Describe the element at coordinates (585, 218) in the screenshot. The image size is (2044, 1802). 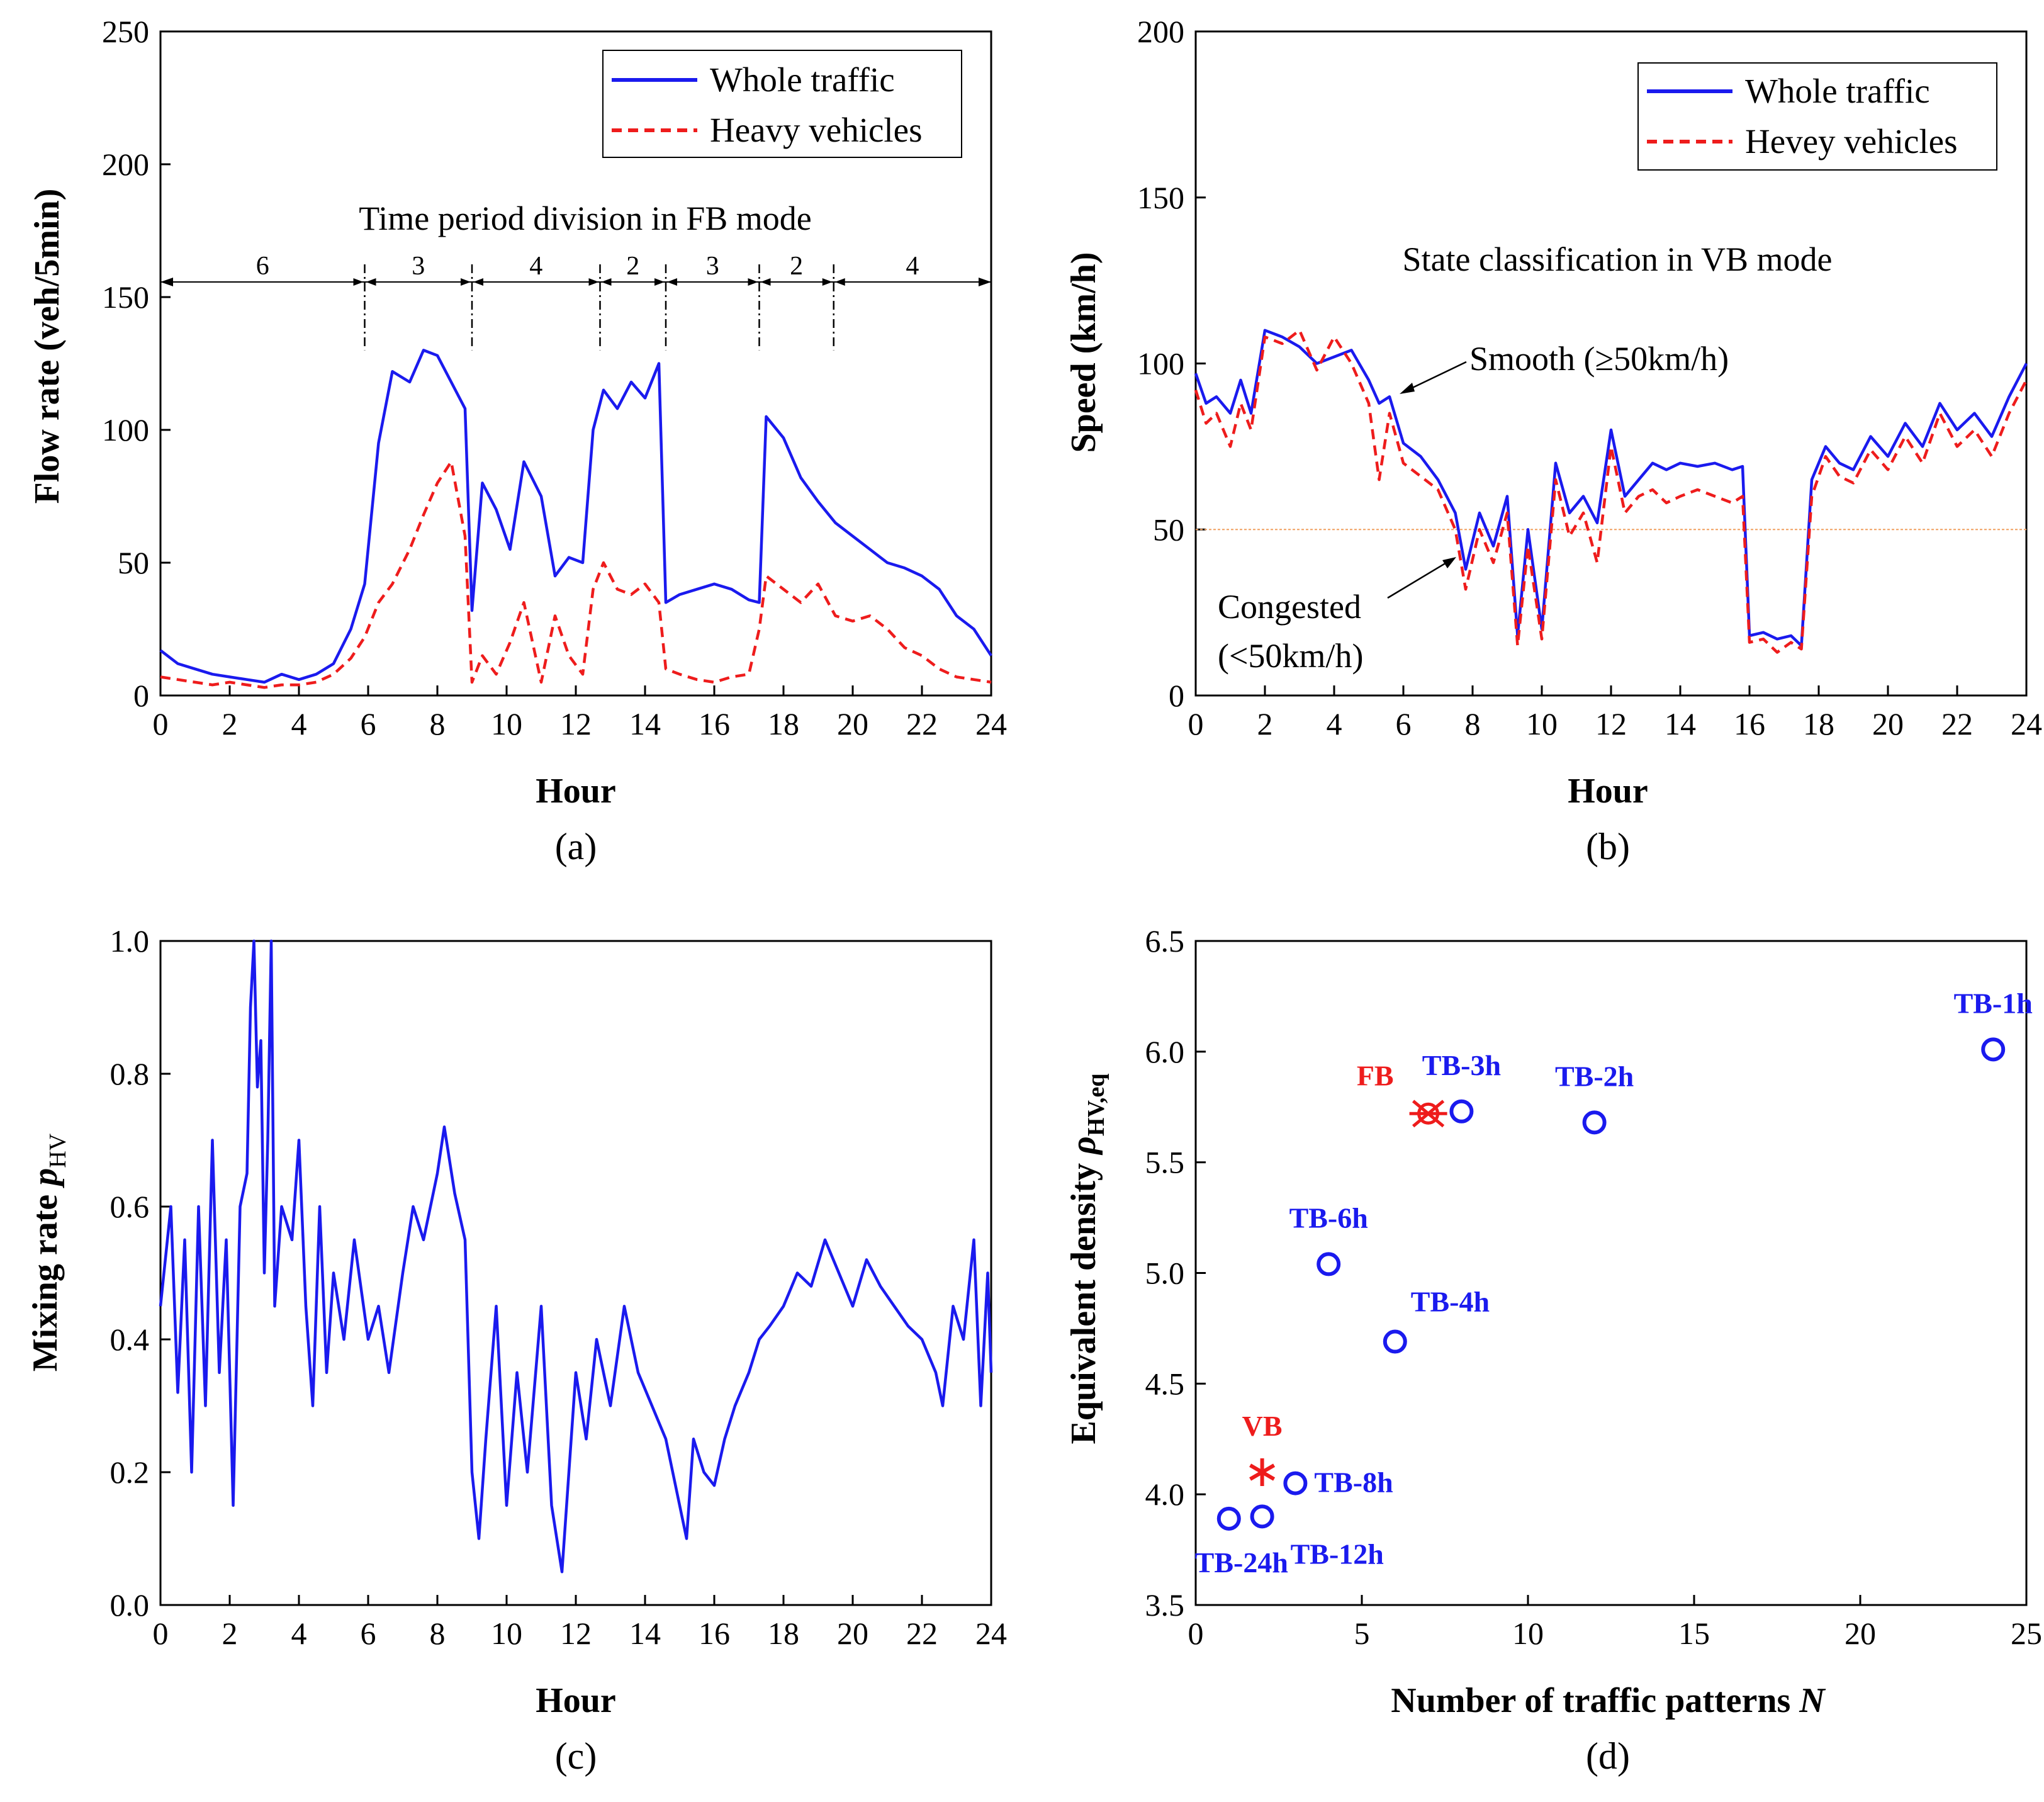
I see `panel-a-period-title: Time period division in FB mode` at that location.